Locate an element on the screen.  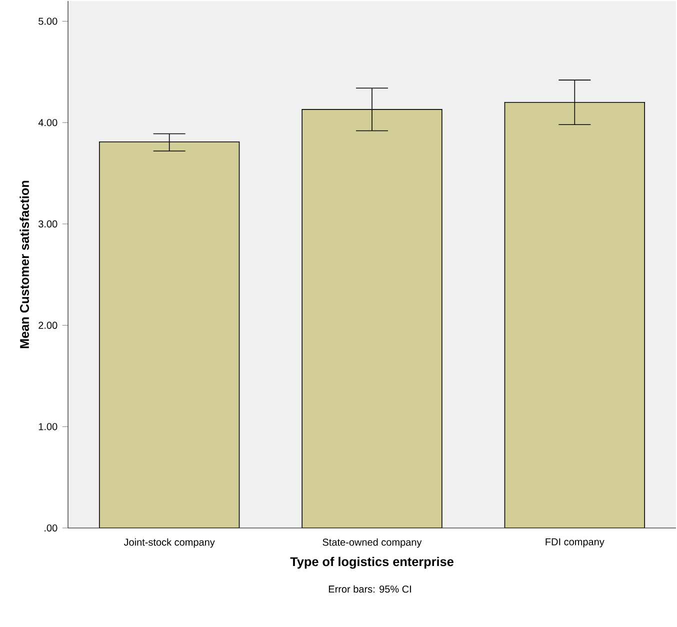
y-tick-label: 5.00 is located at coordinates (48, 21).